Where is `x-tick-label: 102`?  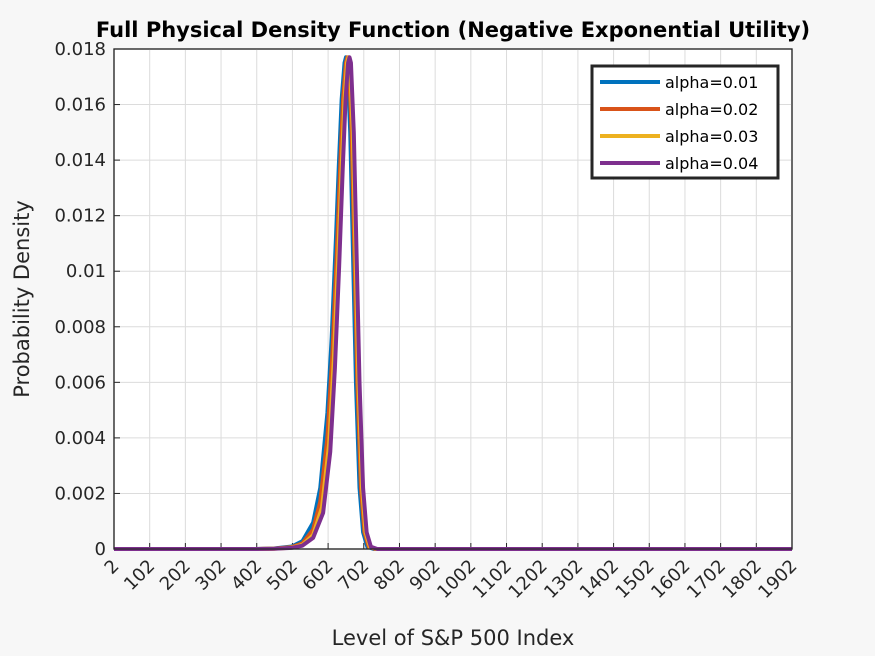
x-tick-label: 102 is located at coordinates (139, 575).